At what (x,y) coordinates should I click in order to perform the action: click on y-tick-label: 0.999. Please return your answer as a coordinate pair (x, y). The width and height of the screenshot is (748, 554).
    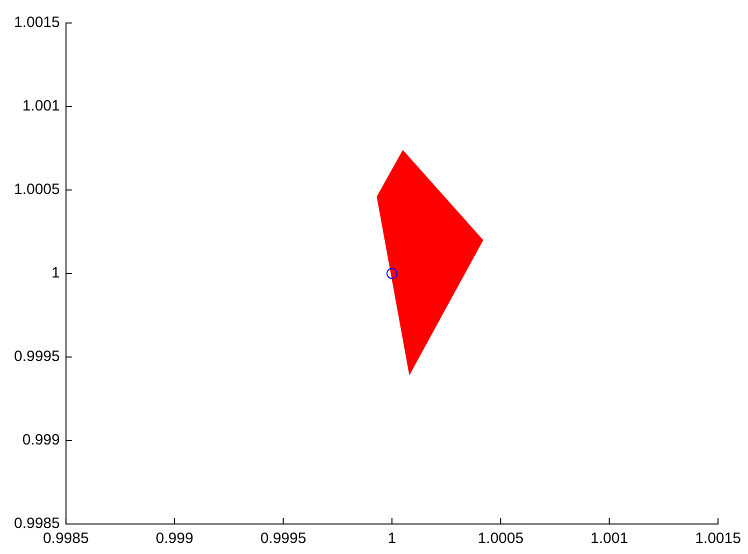
    Looking at the image, I should click on (41, 440).